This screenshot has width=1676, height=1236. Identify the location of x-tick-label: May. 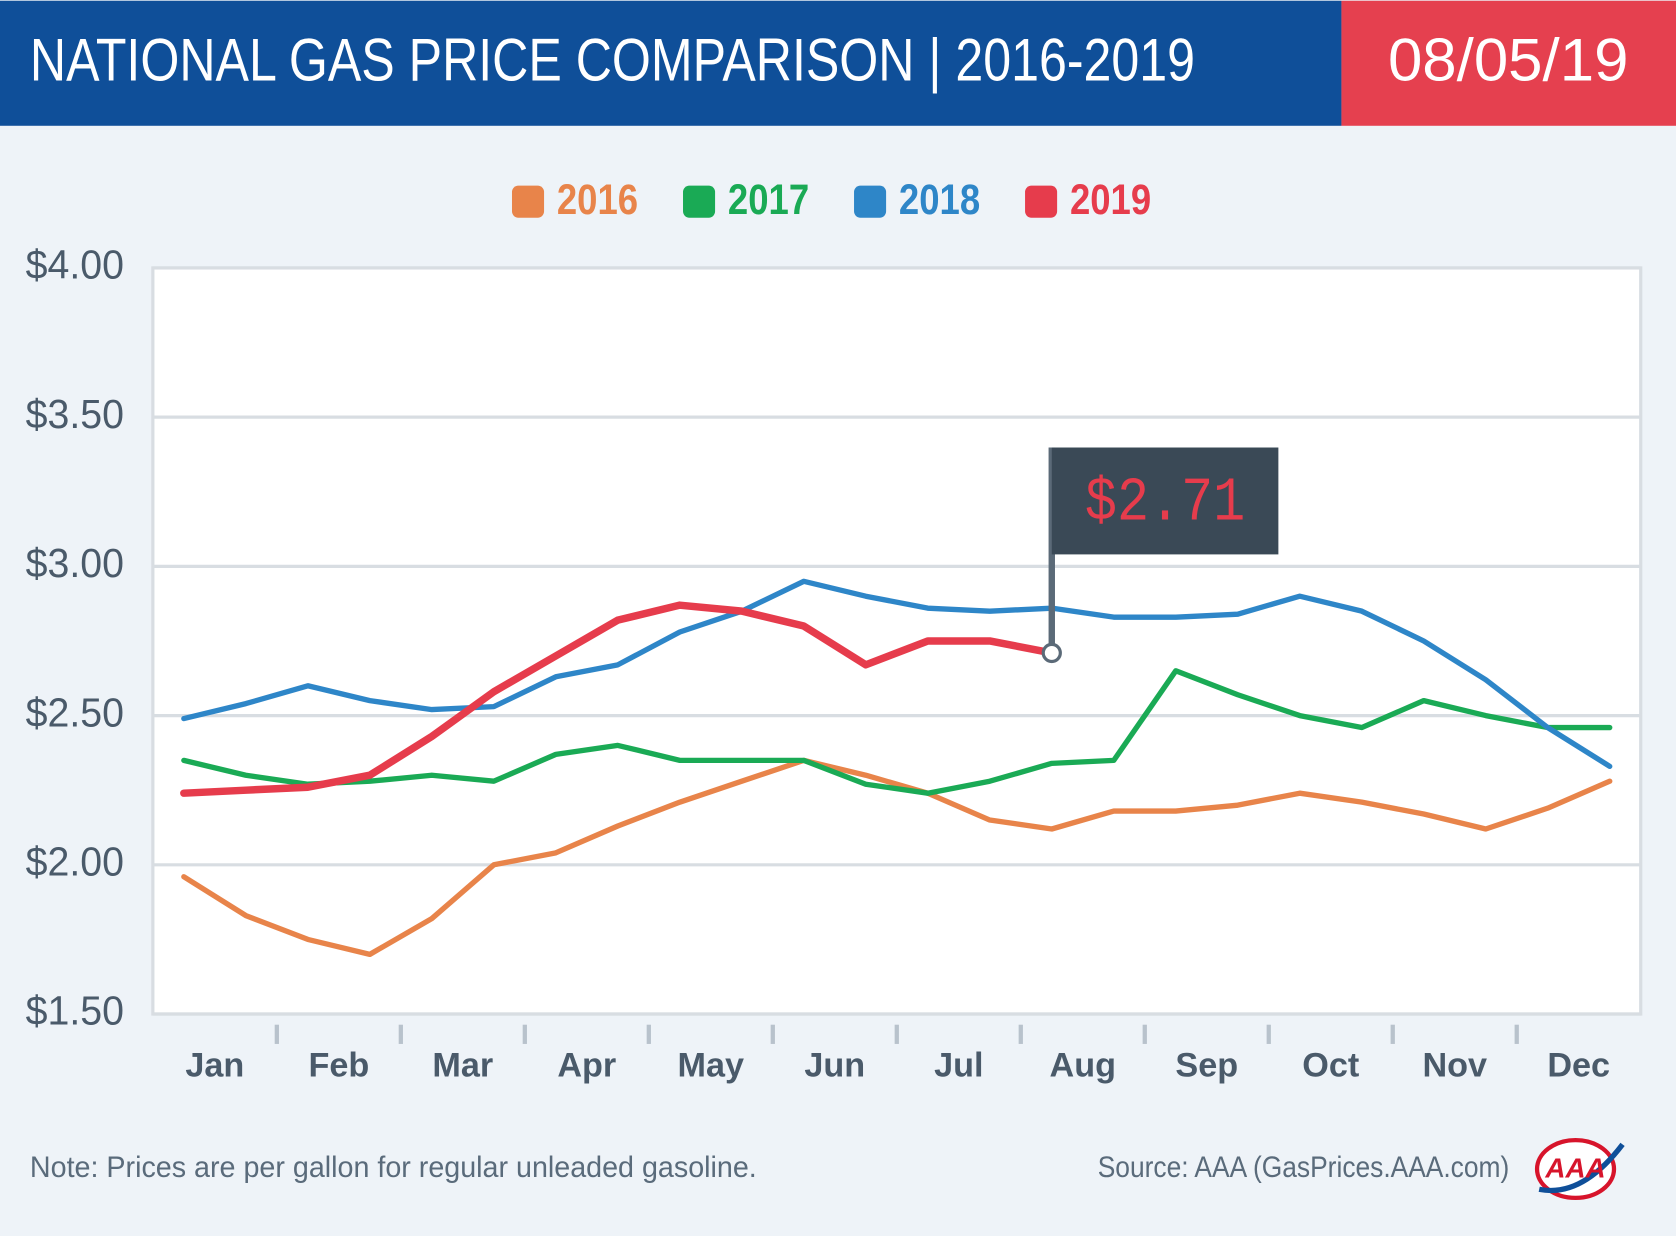
(711, 1065).